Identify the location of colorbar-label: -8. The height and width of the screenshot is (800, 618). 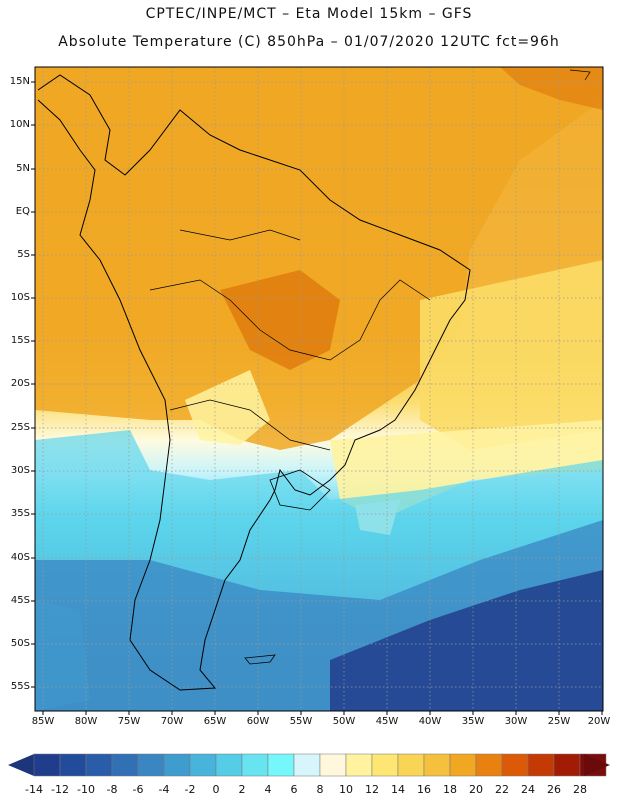
(112, 789).